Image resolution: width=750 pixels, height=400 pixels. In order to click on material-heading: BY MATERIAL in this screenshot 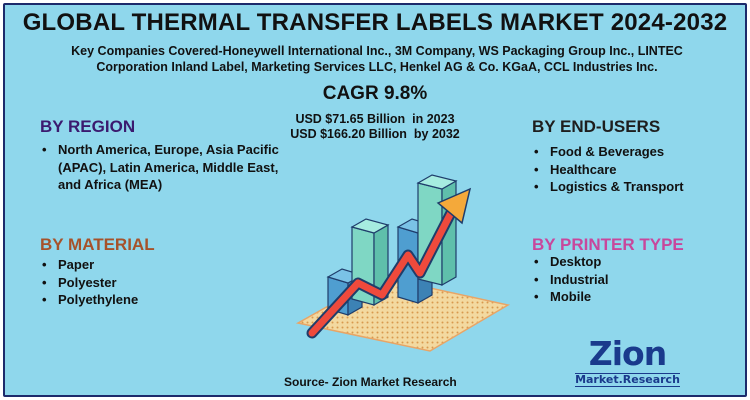, I will do `click(97, 244)`.